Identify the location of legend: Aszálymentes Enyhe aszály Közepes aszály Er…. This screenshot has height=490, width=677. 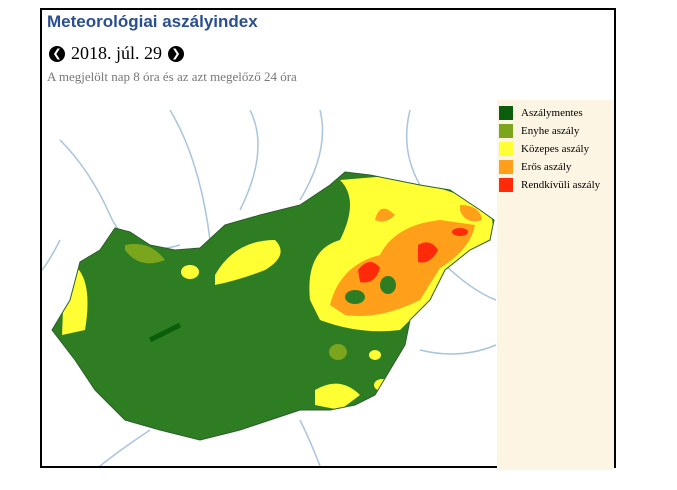
(555, 285).